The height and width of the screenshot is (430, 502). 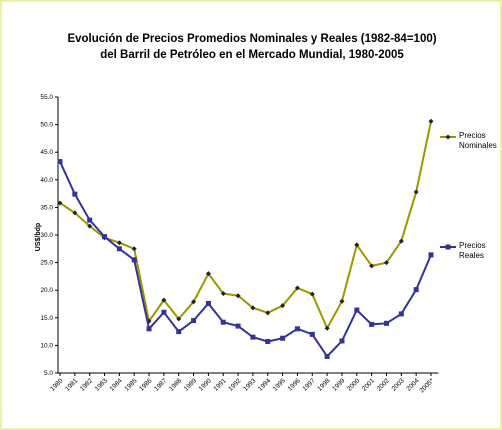 I want to click on x-tick-label: 1992, so click(x=234, y=384).